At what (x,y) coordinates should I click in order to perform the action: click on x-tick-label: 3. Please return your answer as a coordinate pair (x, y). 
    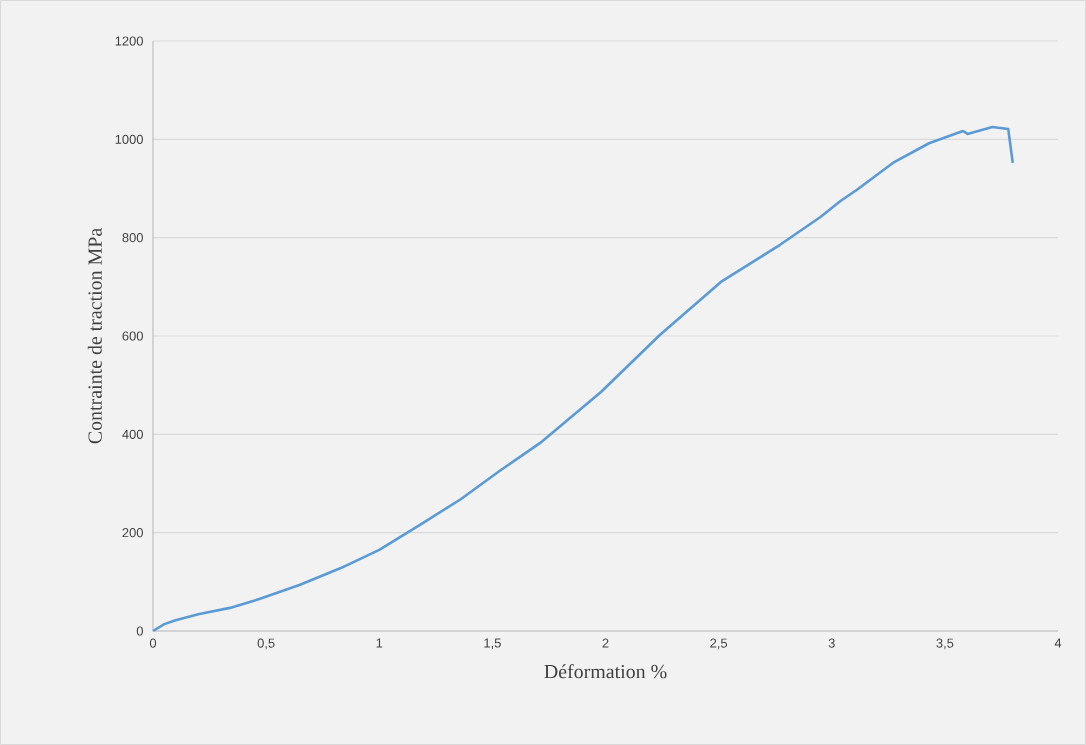
    Looking at the image, I should click on (831, 643).